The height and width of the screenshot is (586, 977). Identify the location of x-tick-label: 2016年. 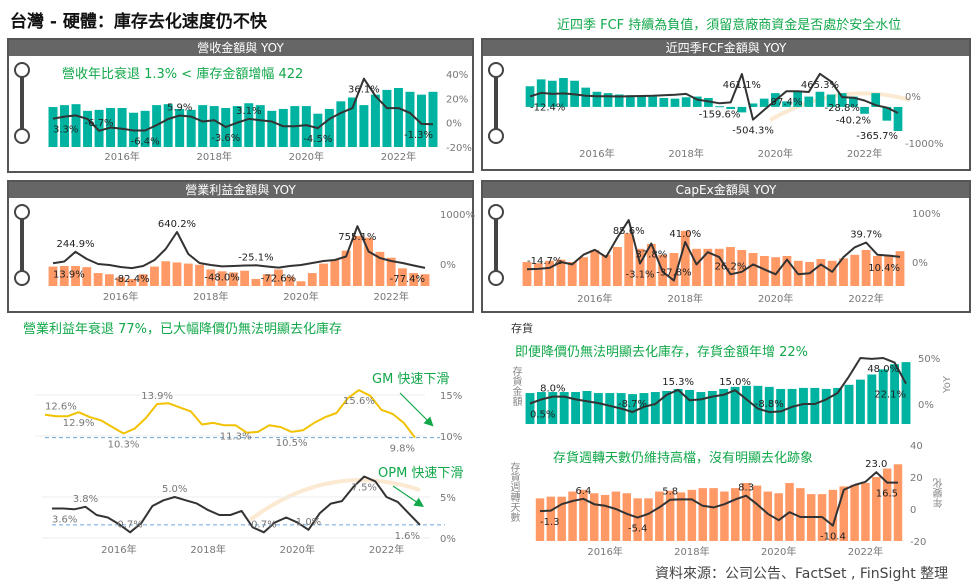
(118, 549).